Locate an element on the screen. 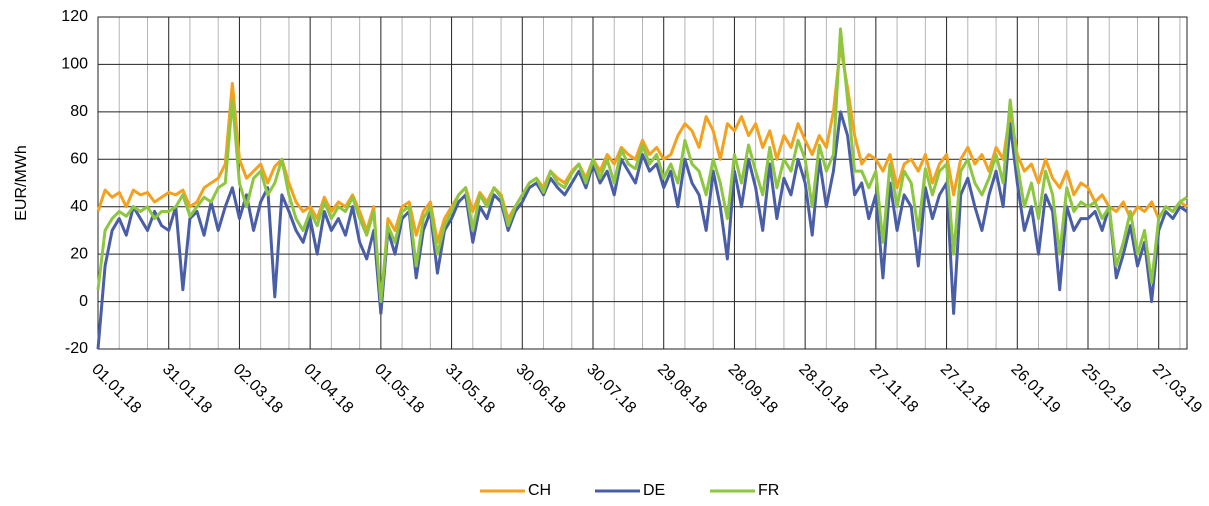  x-tick-label: 26.01.19 is located at coordinates (1035, 389).